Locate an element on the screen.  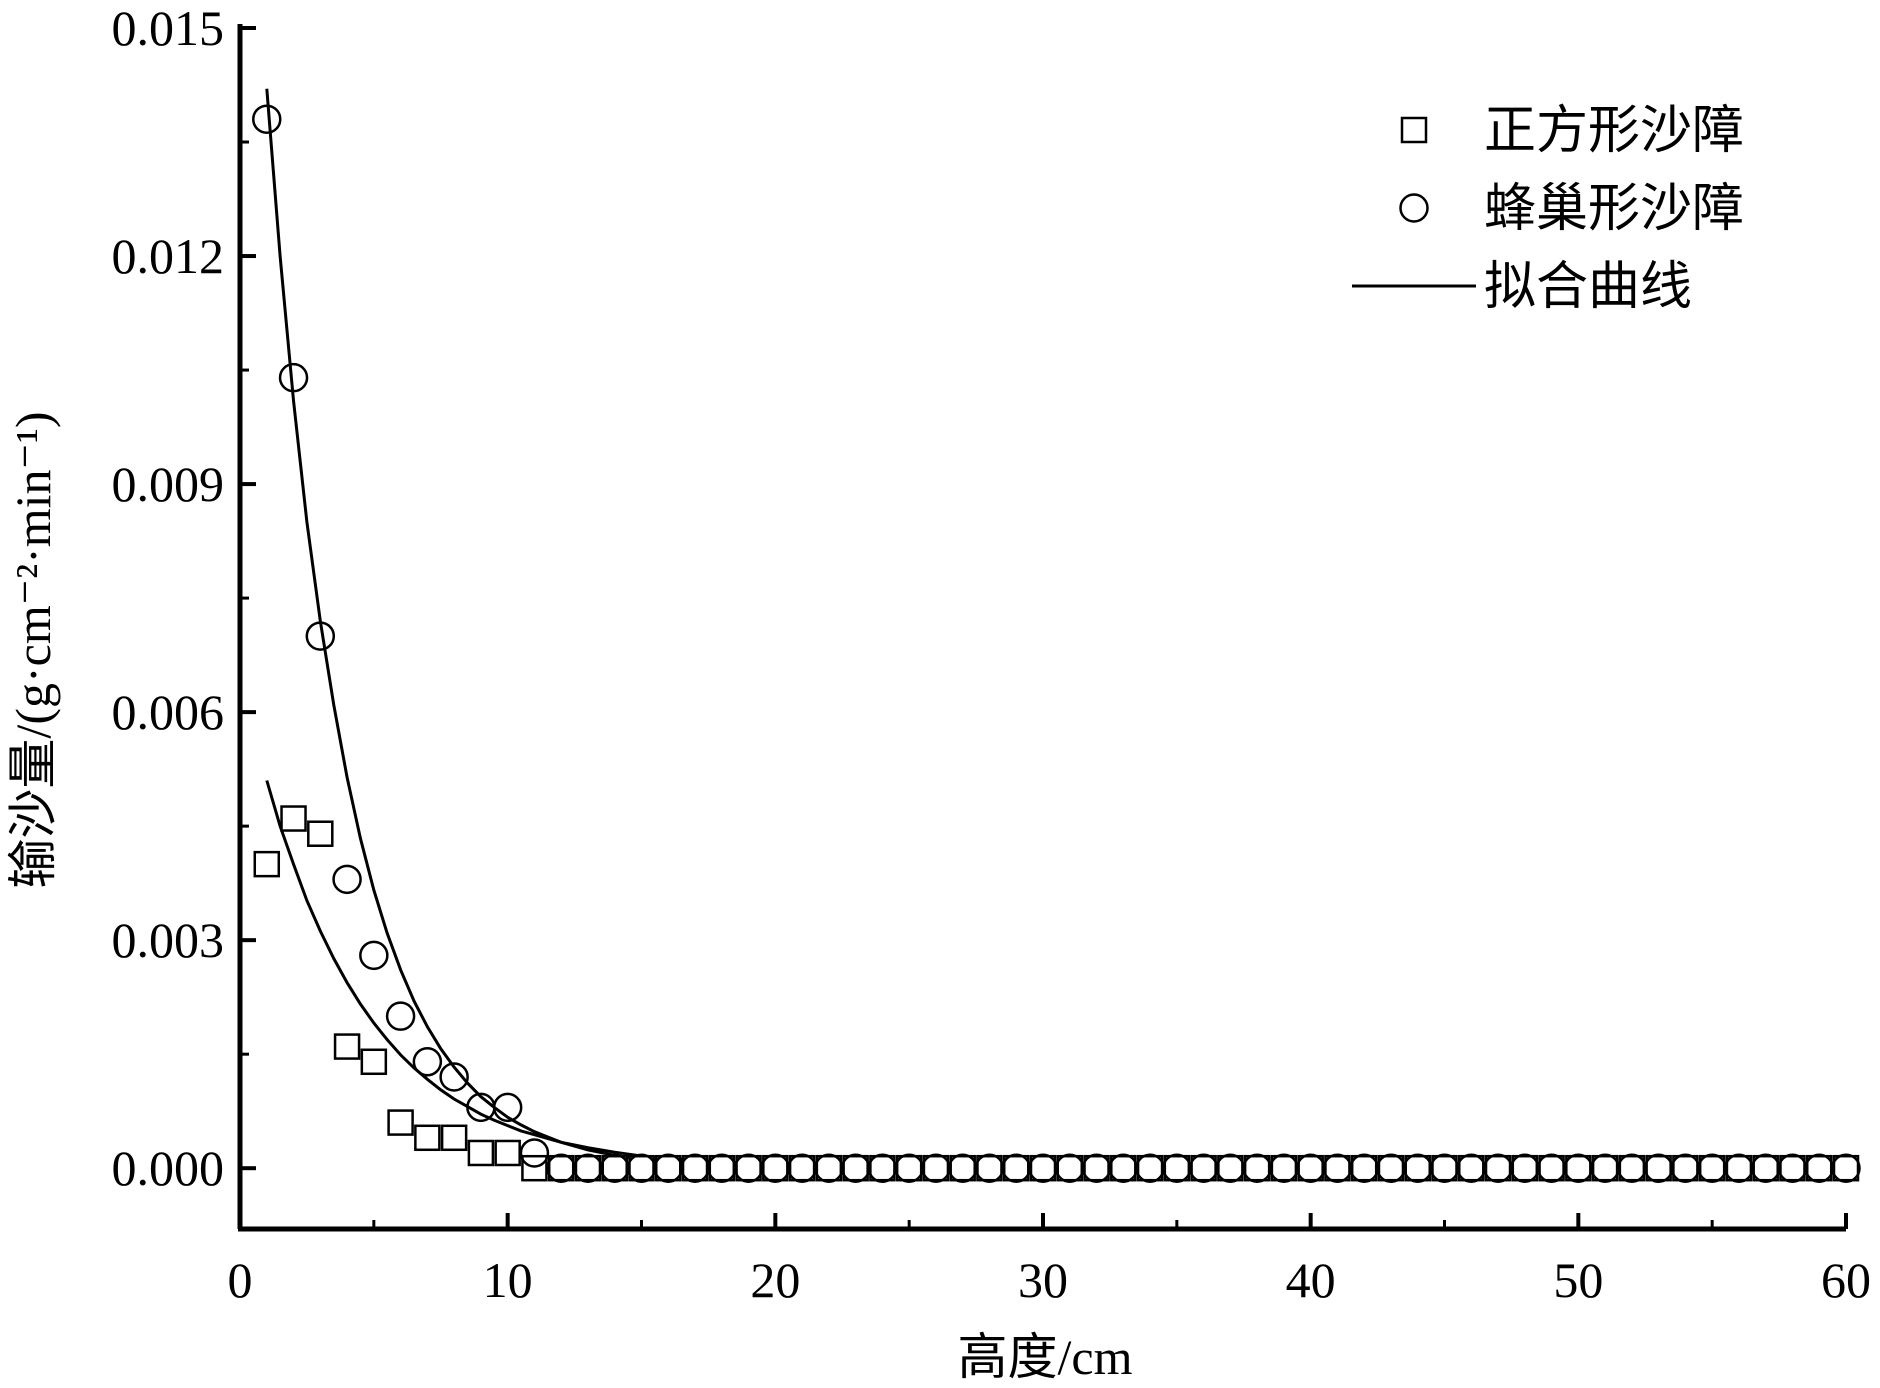
x-tick-label: 60 is located at coordinates (1846, 1280).